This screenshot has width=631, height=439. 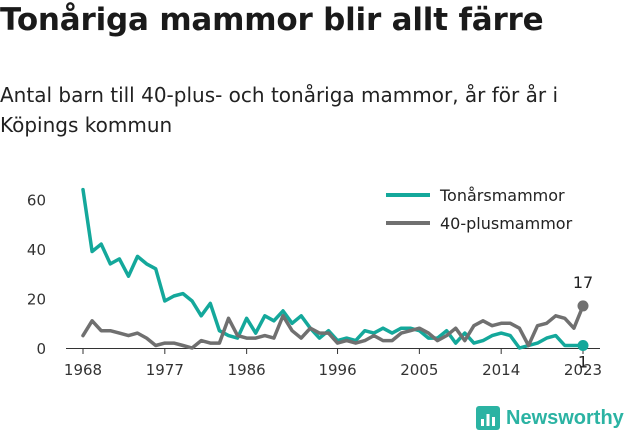 I want to click on x-tick-label: 1996, so click(x=337, y=370).